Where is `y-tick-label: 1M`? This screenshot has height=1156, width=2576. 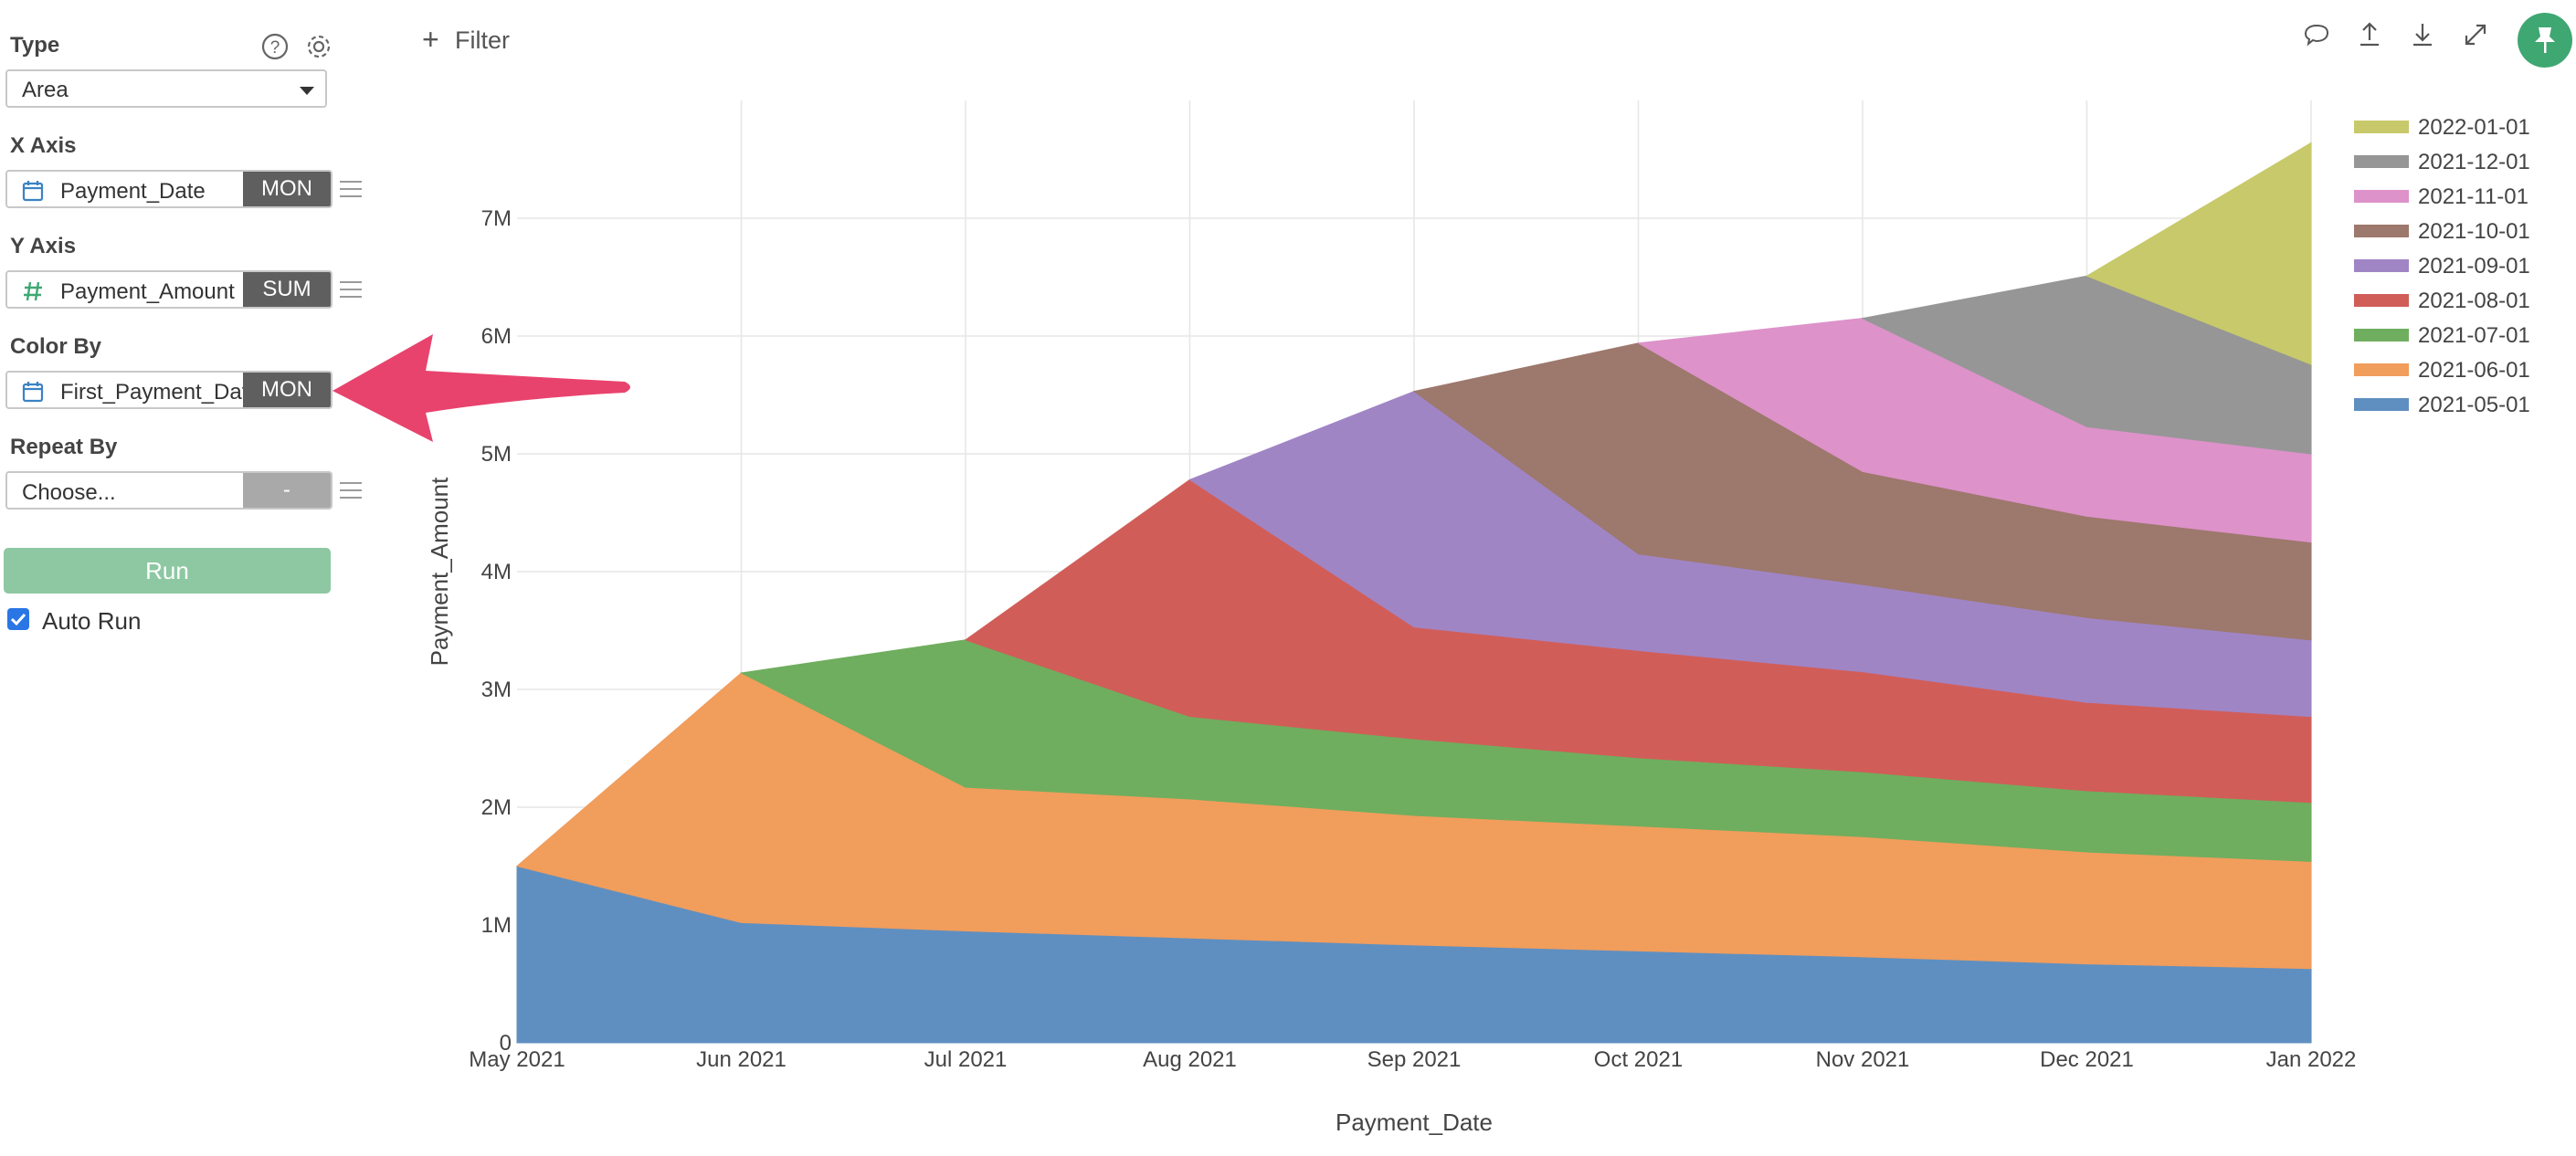 y-tick-label: 1M is located at coordinates (497, 925).